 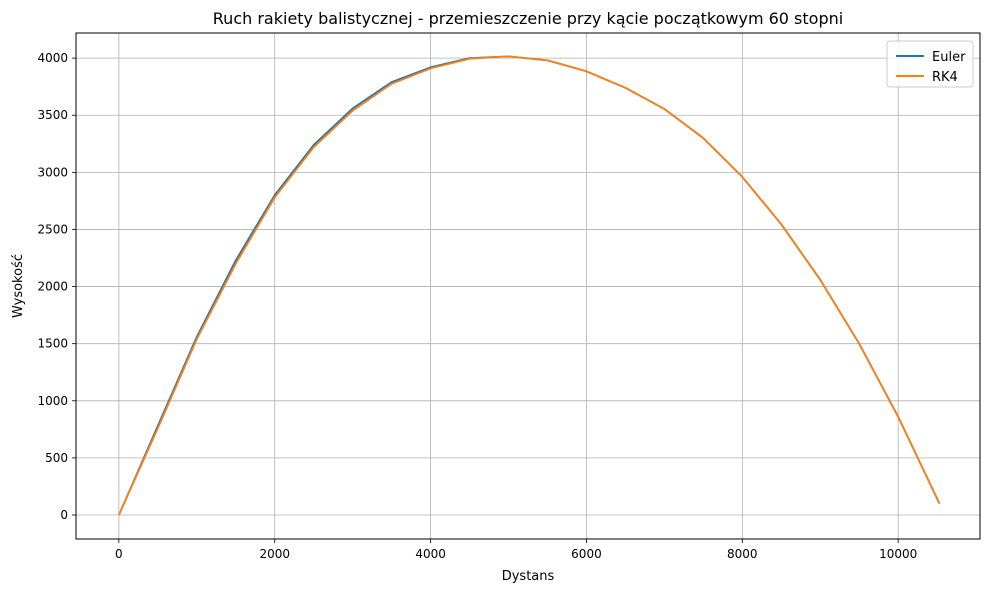 What do you see at coordinates (119, 554) in the screenshot?
I see `x-tick-label: 0` at bounding box center [119, 554].